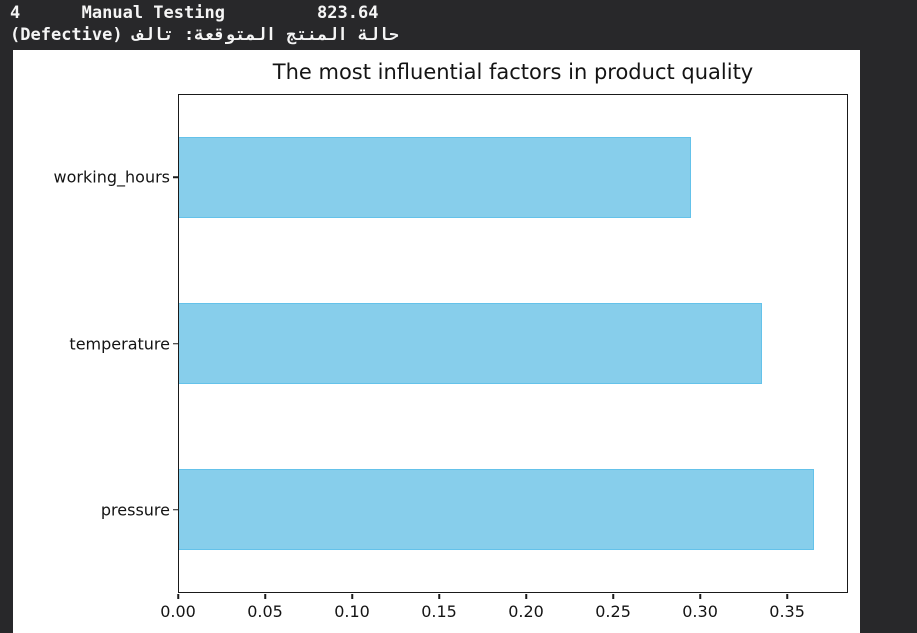 The width and height of the screenshot is (917, 633). I want to click on xtick-label: 0.30, so click(700, 611).